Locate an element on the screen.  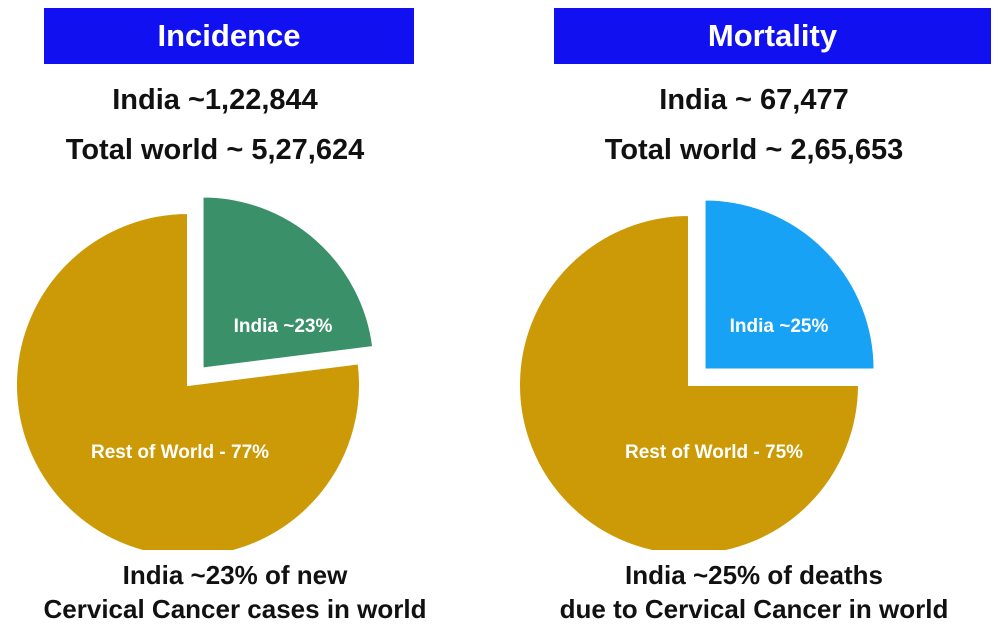
pie-1-slice-1-label: Rest of World - 75% is located at coordinates (714, 452).